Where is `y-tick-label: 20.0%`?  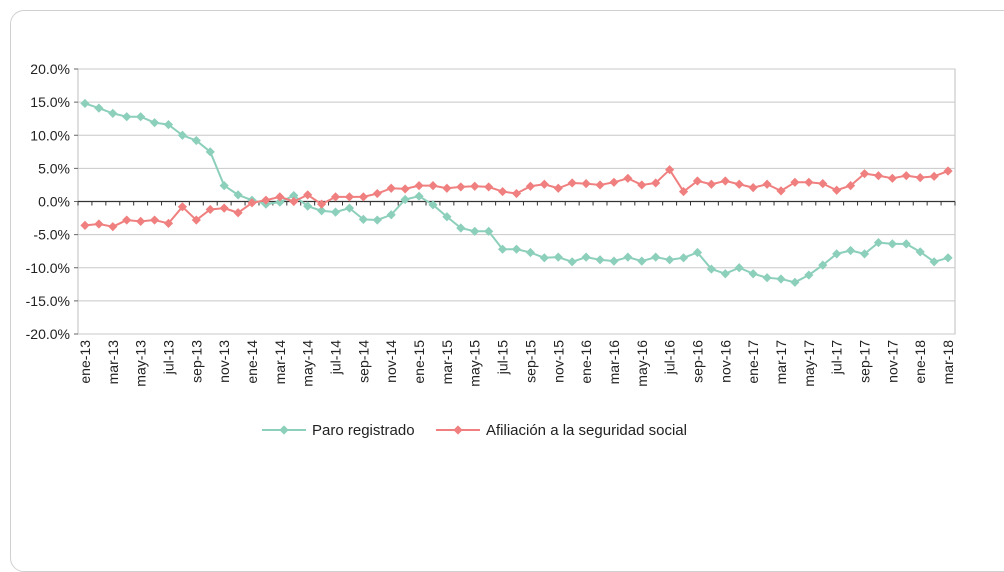 y-tick-label: 20.0% is located at coordinates (50, 69).